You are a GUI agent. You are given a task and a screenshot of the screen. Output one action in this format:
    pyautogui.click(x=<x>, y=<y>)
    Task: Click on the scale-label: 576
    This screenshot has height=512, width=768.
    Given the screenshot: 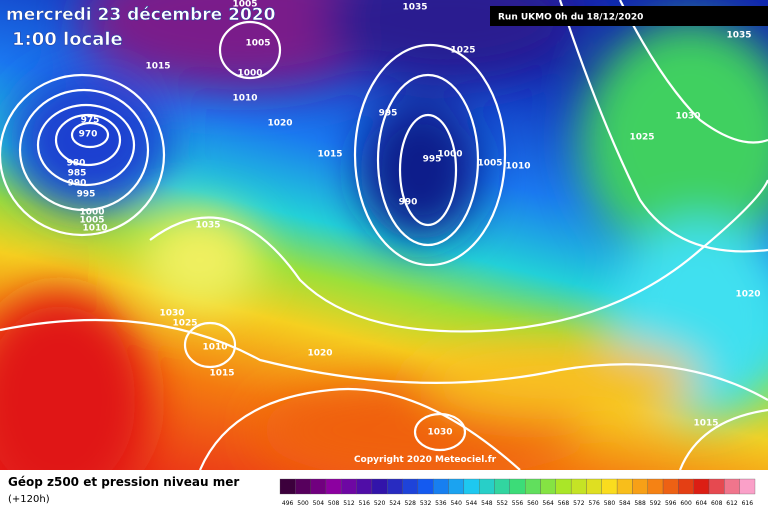 What is the action you would take?
    pyautogui.click(x=594, y=503)
    